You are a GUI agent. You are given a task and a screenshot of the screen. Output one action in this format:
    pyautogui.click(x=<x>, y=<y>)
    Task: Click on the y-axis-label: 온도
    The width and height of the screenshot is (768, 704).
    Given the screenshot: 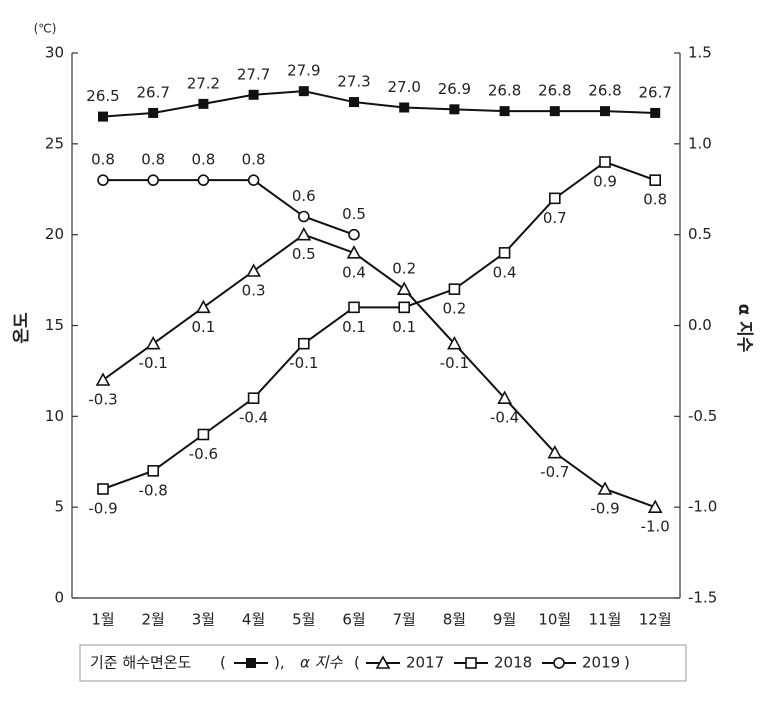 What is the action you would take?
    pyautogui.click(x=22, y=328)
    